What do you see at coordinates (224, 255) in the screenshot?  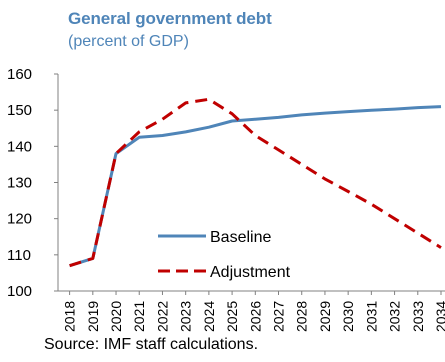 I see `legend: Baseline Adjustment` at bounding box center [224, 255].